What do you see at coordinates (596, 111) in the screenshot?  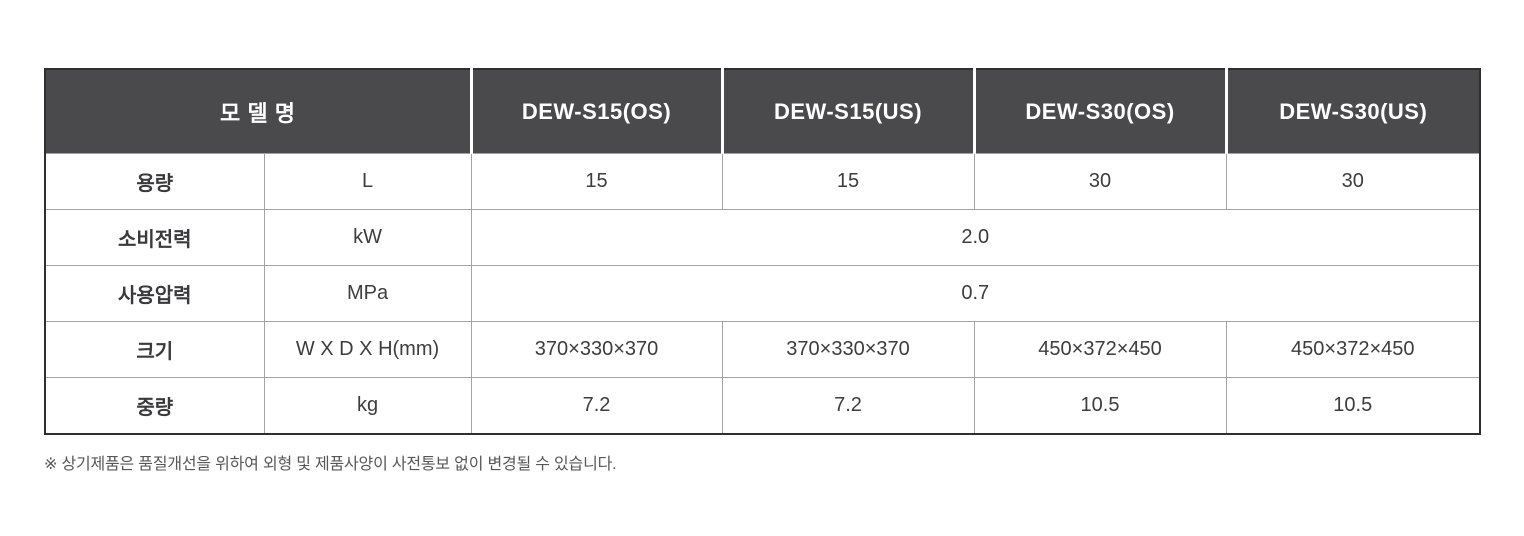 I see `header-model-dew-s15-os: DEW-S15(OS)` at bounding box center [596, 111].